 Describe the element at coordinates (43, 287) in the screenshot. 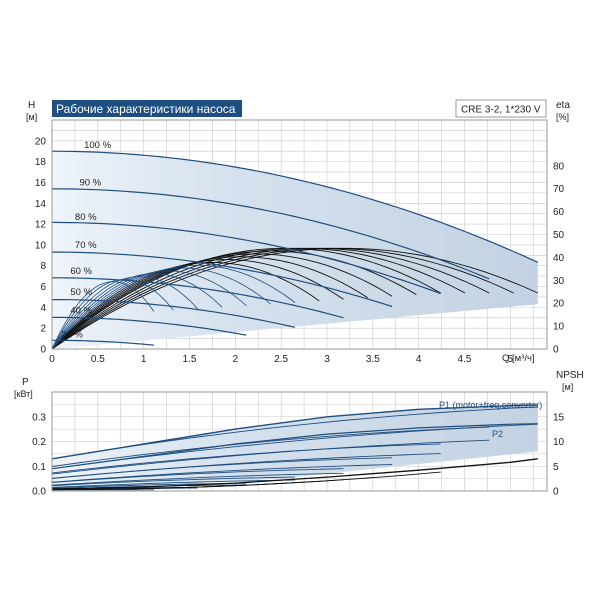

I see `head-tick-label: 6` at that location.